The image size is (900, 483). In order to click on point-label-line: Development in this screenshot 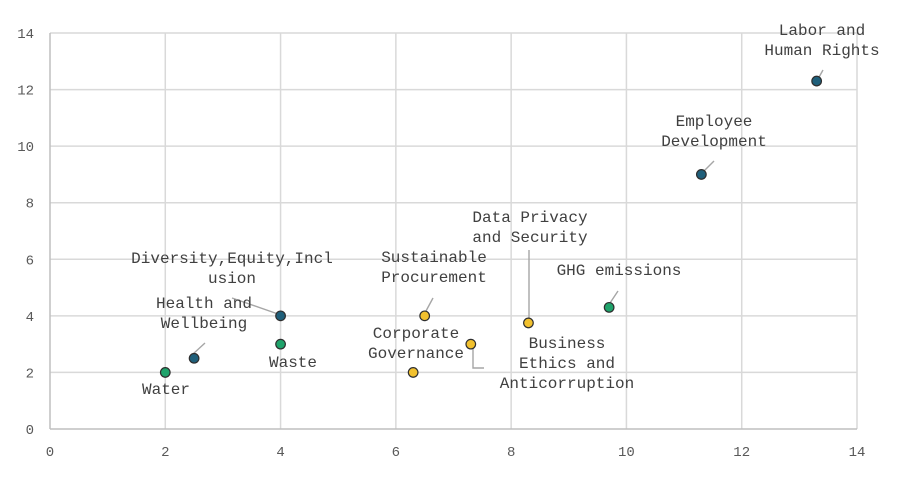, I will do `click(714, 142)`.